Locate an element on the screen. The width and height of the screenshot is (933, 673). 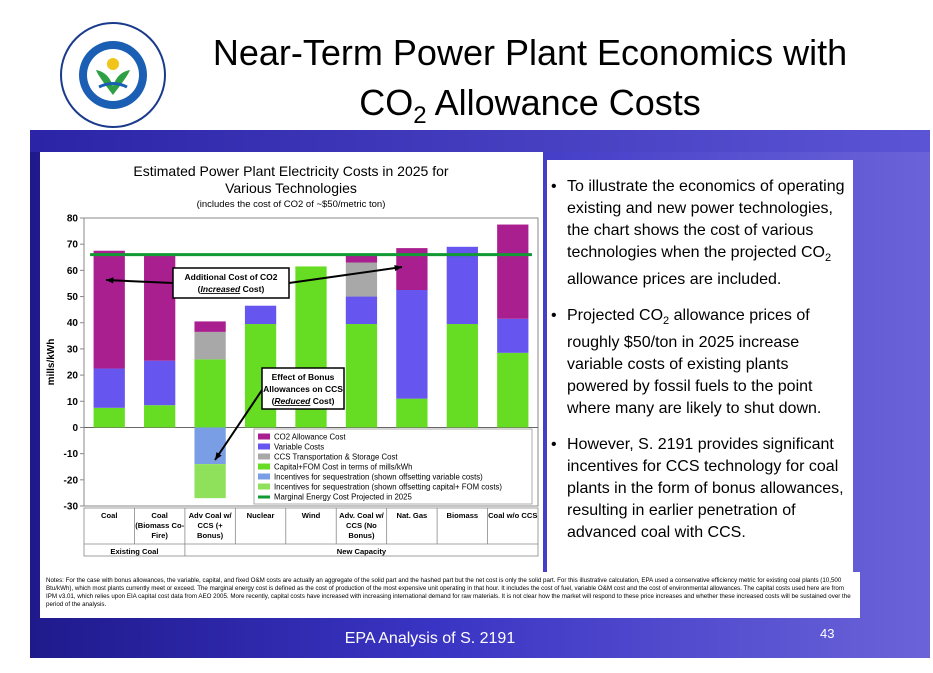
y-tick-label: 30 is located at coordinates (73, 349).